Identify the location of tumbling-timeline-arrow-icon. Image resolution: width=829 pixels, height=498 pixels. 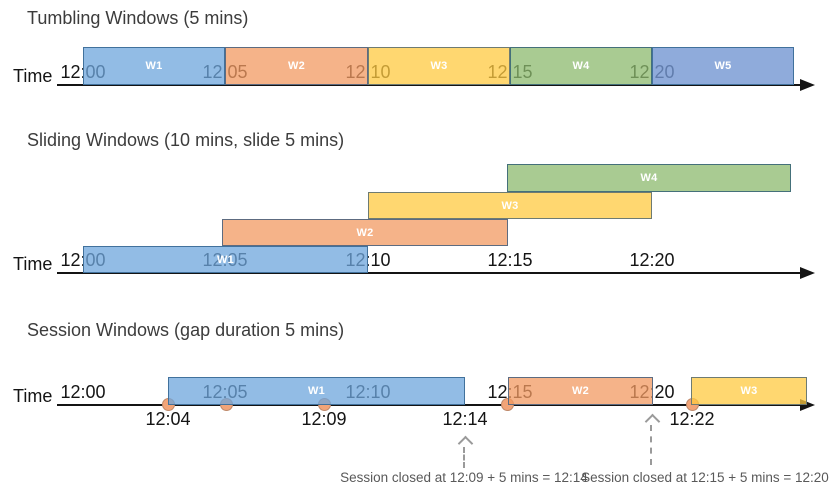
(807, 85).